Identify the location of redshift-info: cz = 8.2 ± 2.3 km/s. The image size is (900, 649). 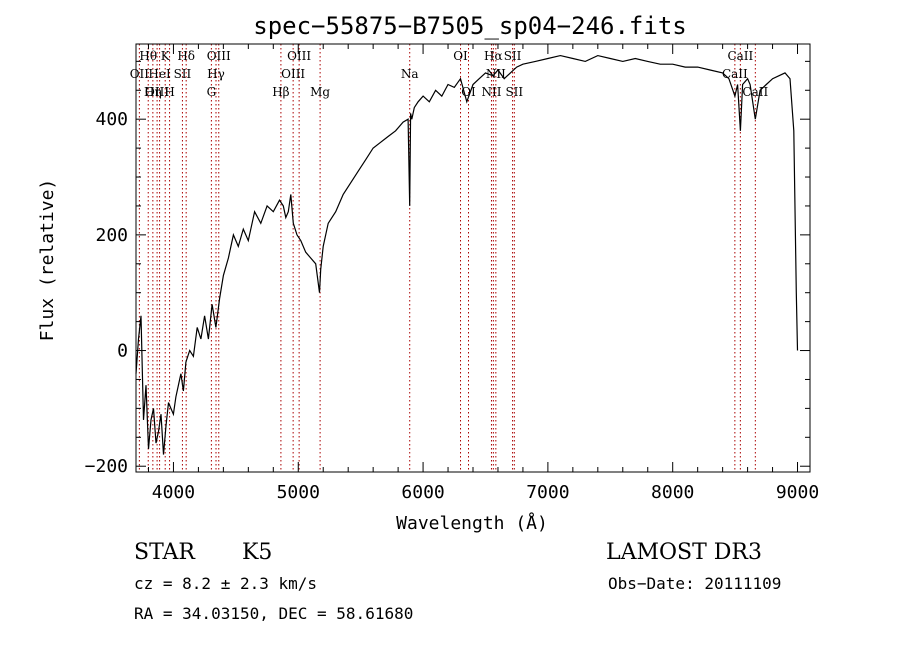
(226, 583).